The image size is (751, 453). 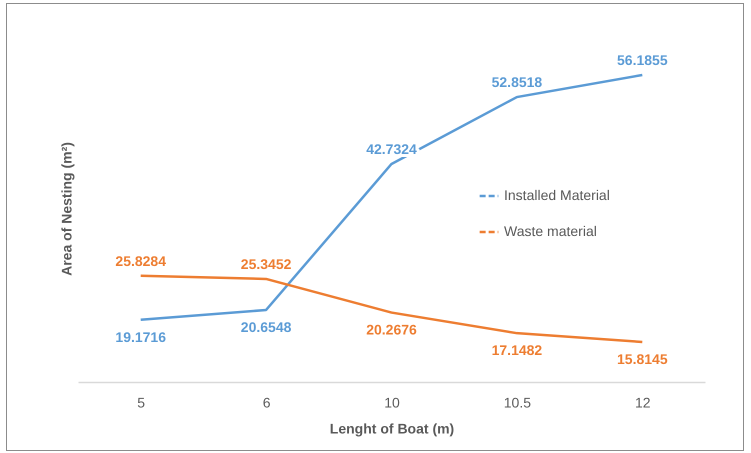 I want to click on x-tick-label: 5, so click(x=141, y=402).